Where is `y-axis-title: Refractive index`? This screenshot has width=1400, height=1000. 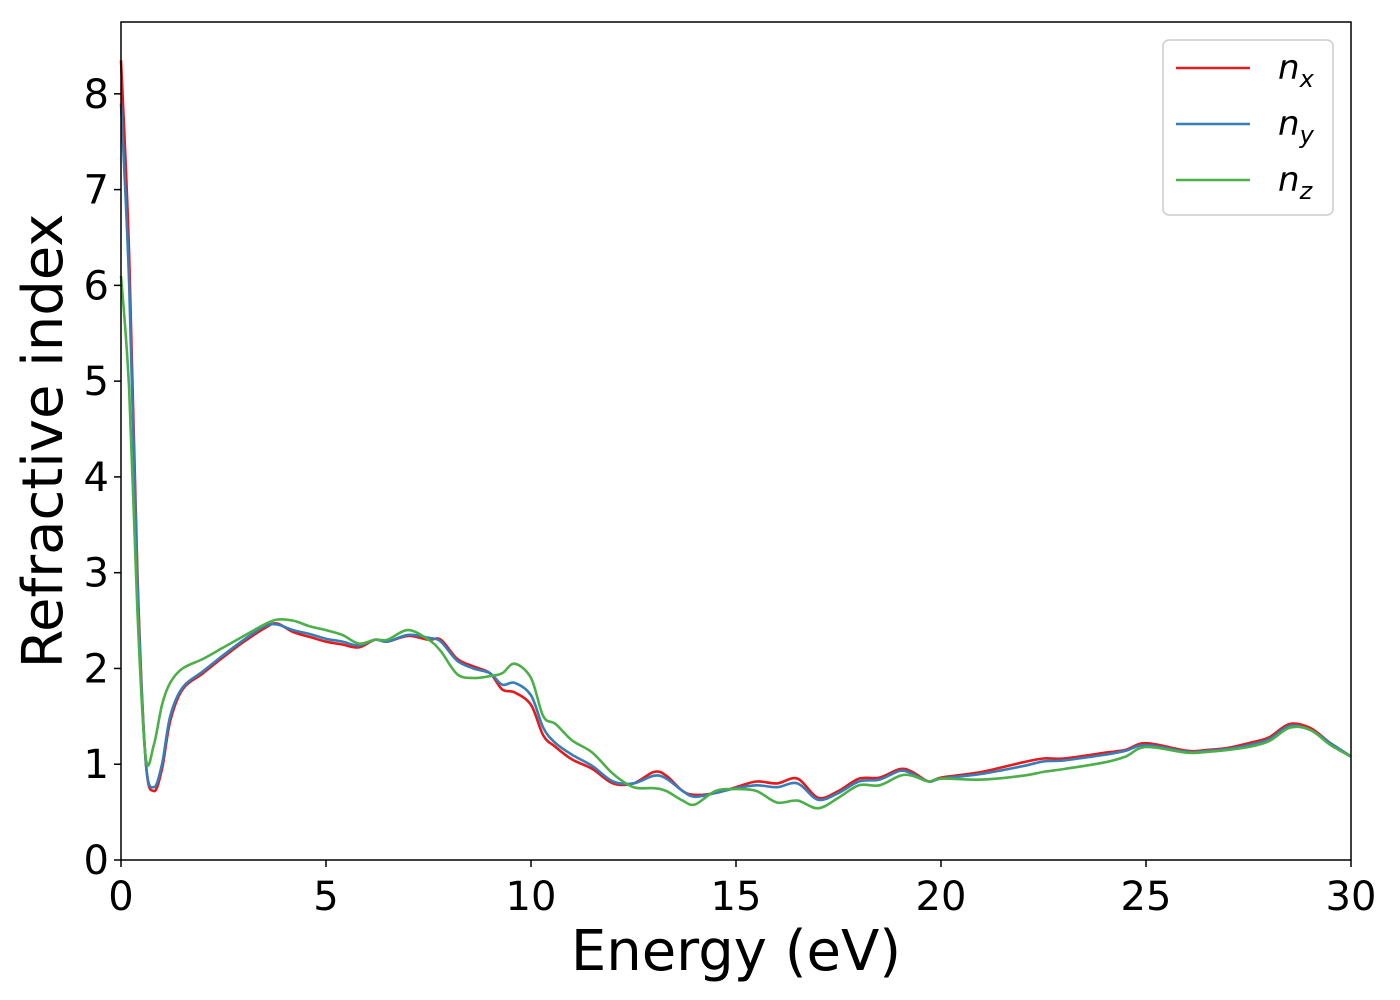
y-axis-title: Refractive index is located at coordinates (43, 441).